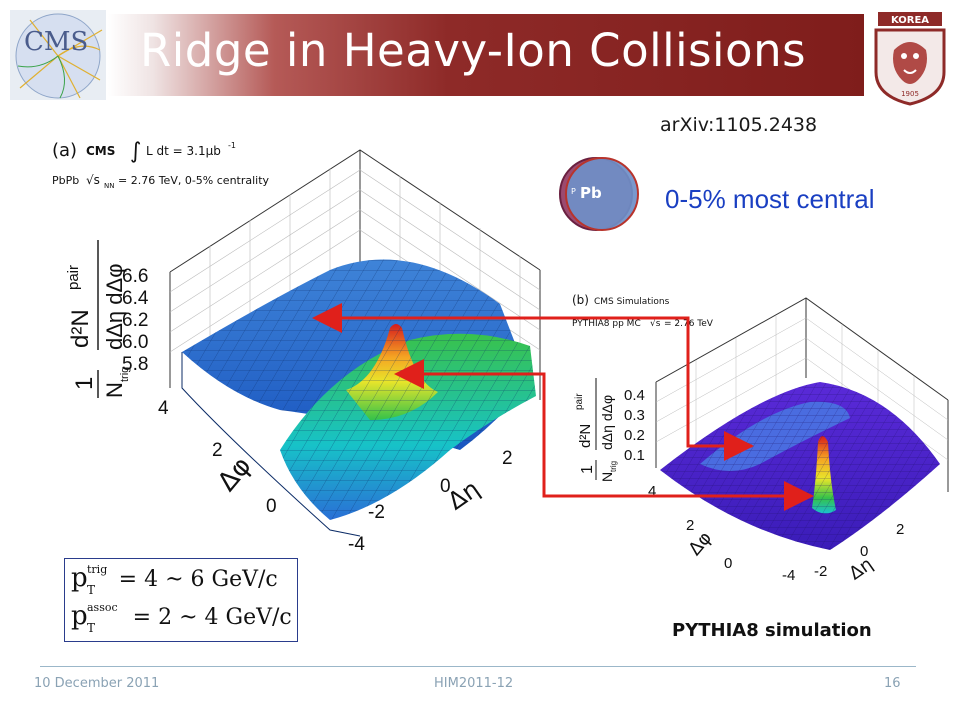  Describe the element at coordinates (580, 300) in the screenshot. I see `panel-b-label: (b)` at that location.